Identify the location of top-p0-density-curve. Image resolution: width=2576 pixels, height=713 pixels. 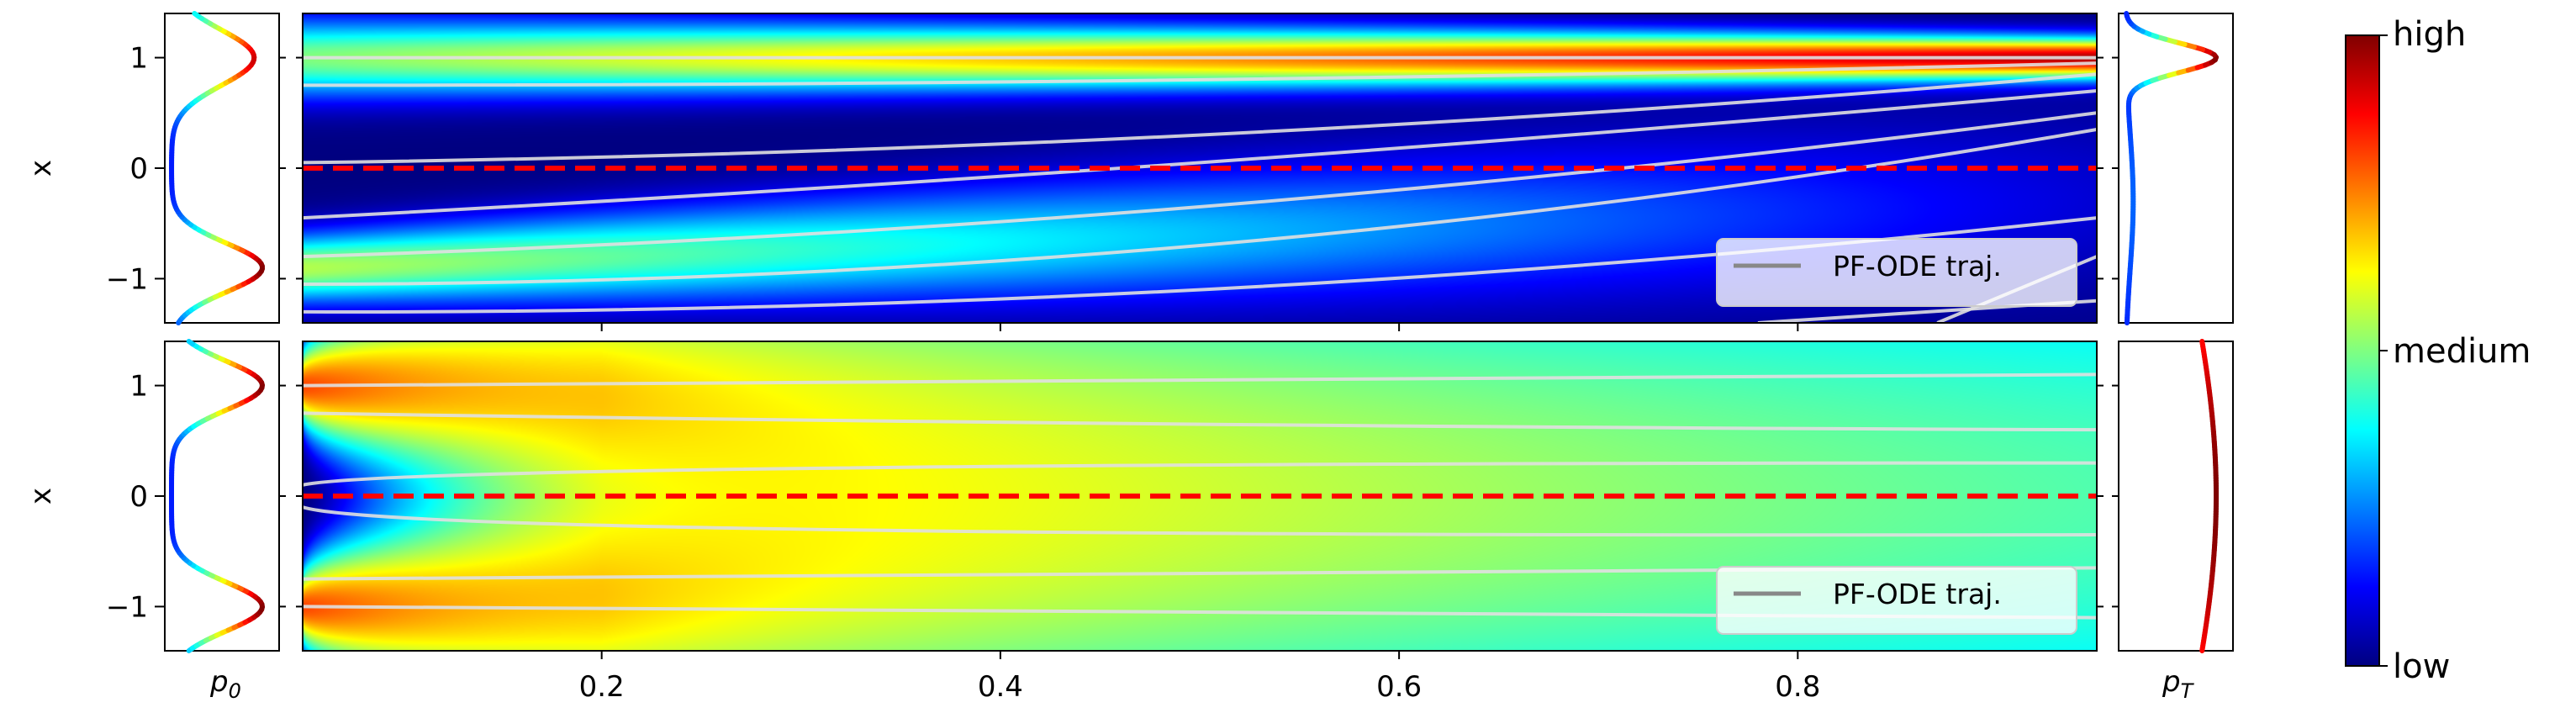
(217, 168).